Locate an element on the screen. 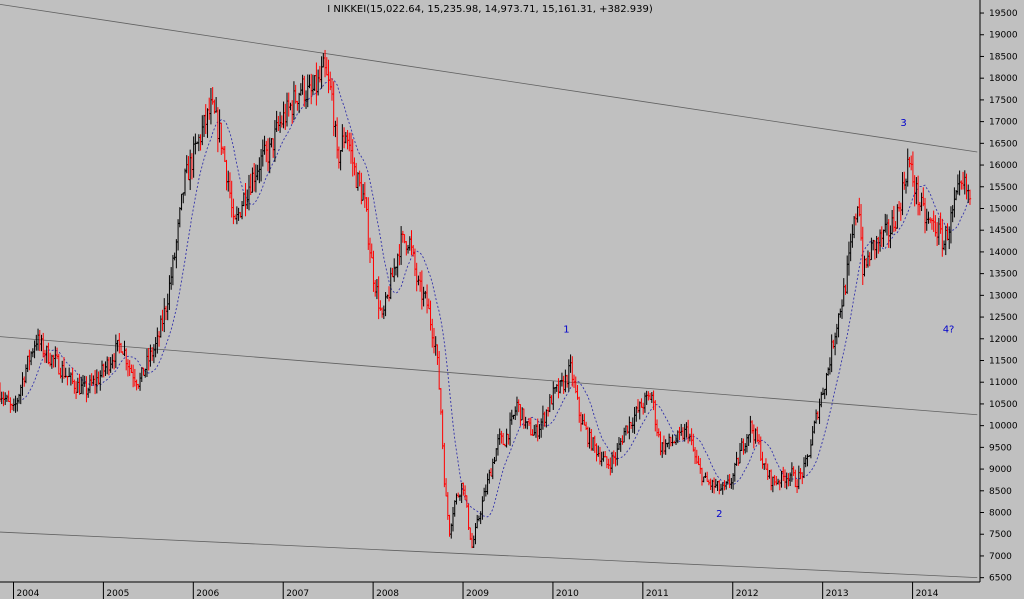 The width and height of the screenshot is (1024, 599). y-tick-label: 8000 is located at coordinates (1000, 514).